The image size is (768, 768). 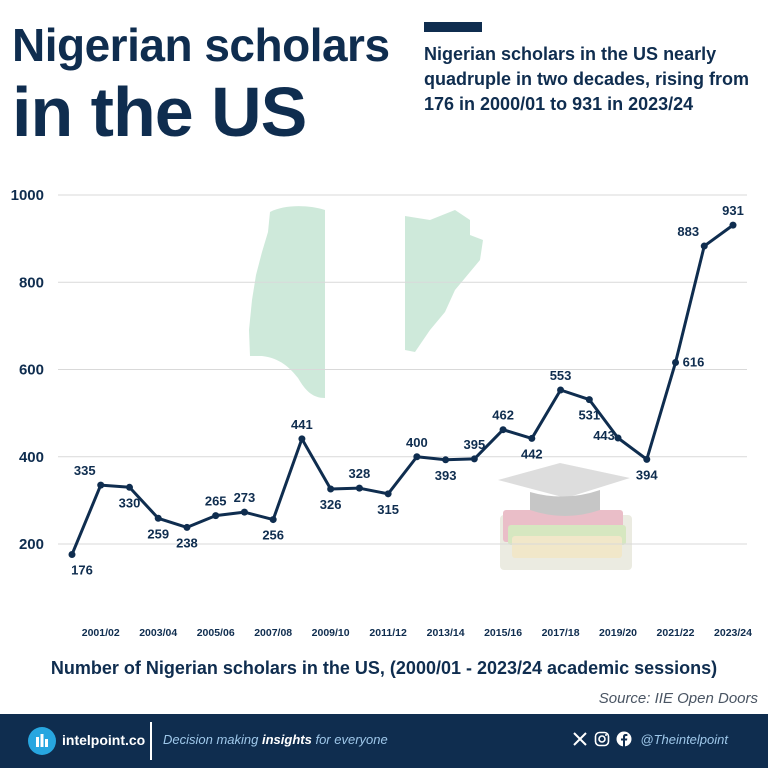 I want to click on data-label: 395, so click(x=474, y=444).